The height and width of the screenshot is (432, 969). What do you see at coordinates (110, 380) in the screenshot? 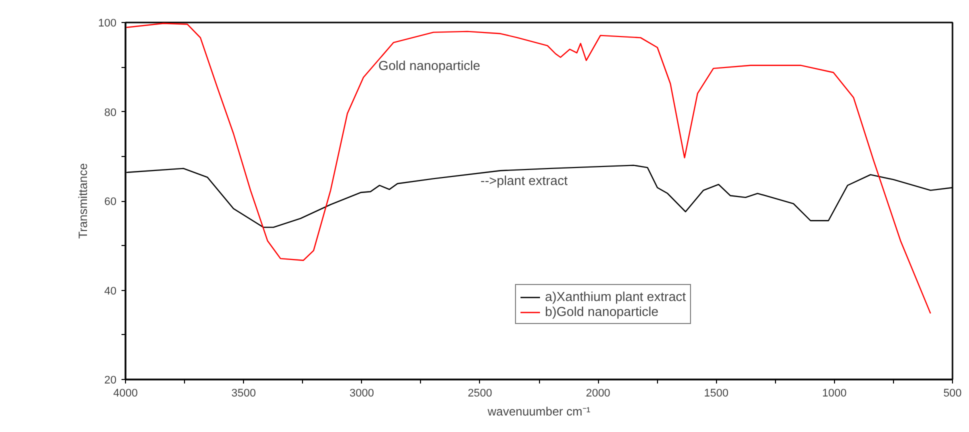
I see `y-tick-label: 20` at bounding box center [110, 380].